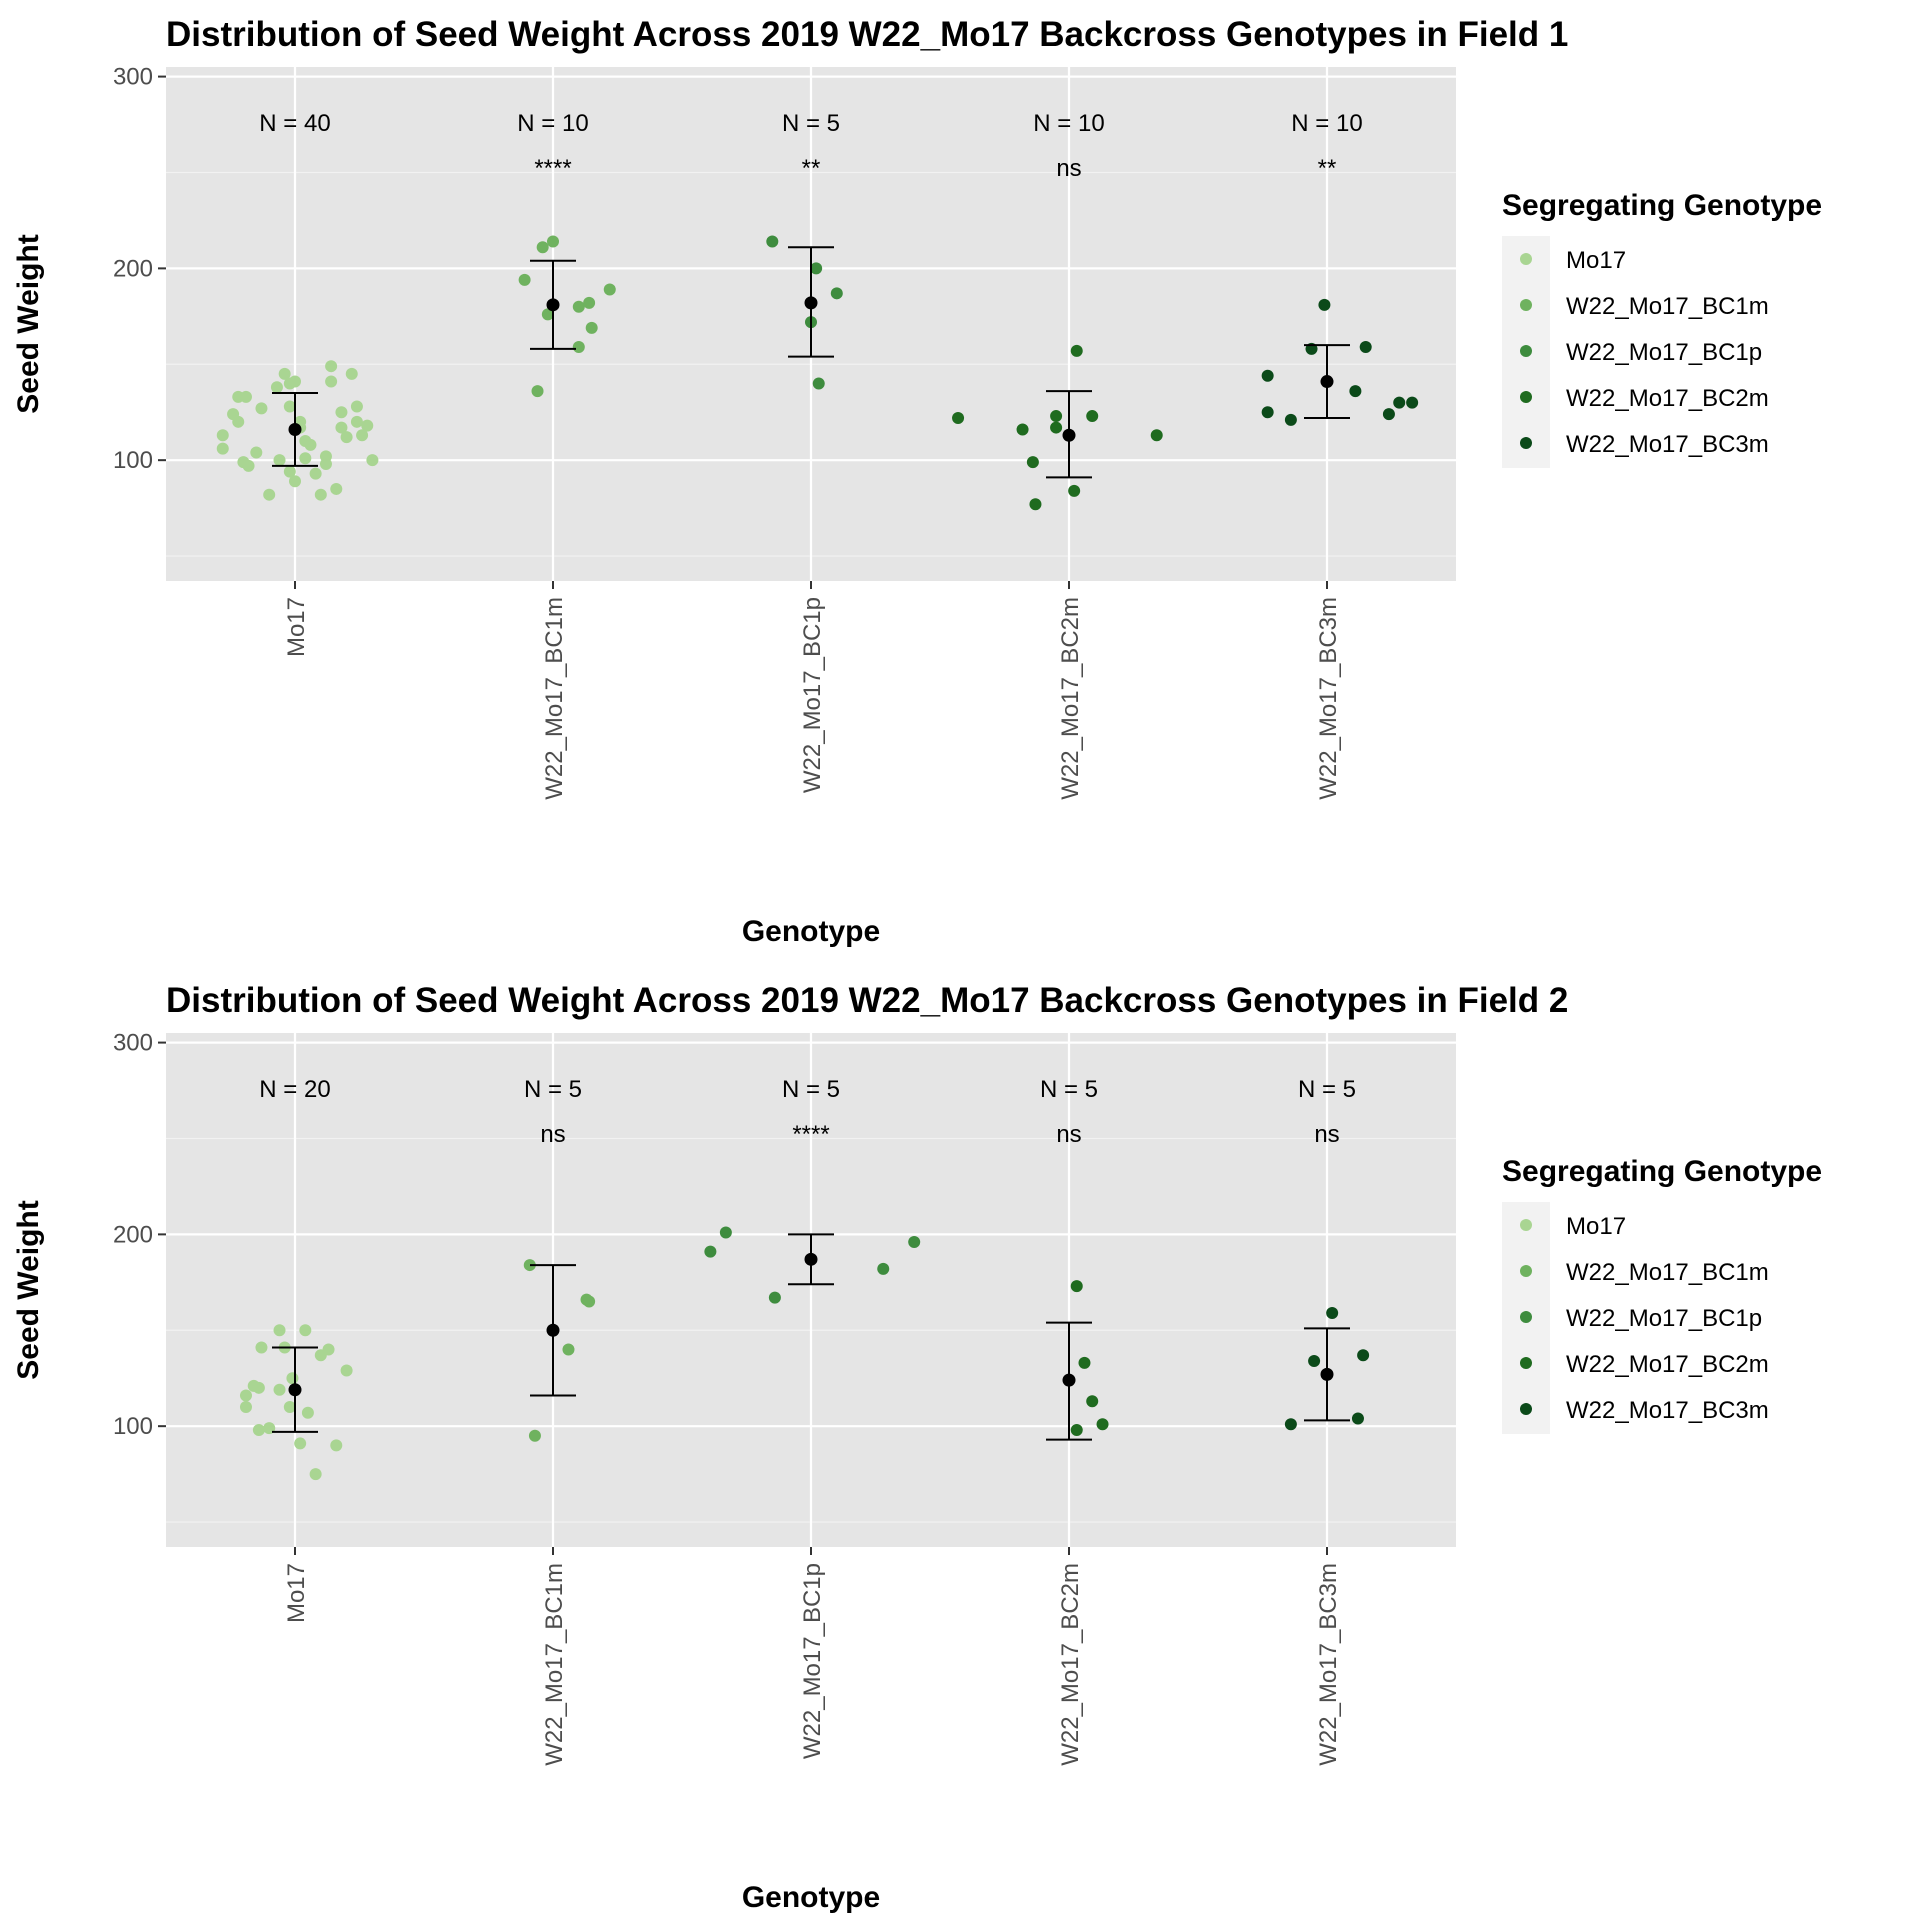  I want to click on y-tick-label: 300, so click(133, 1043).